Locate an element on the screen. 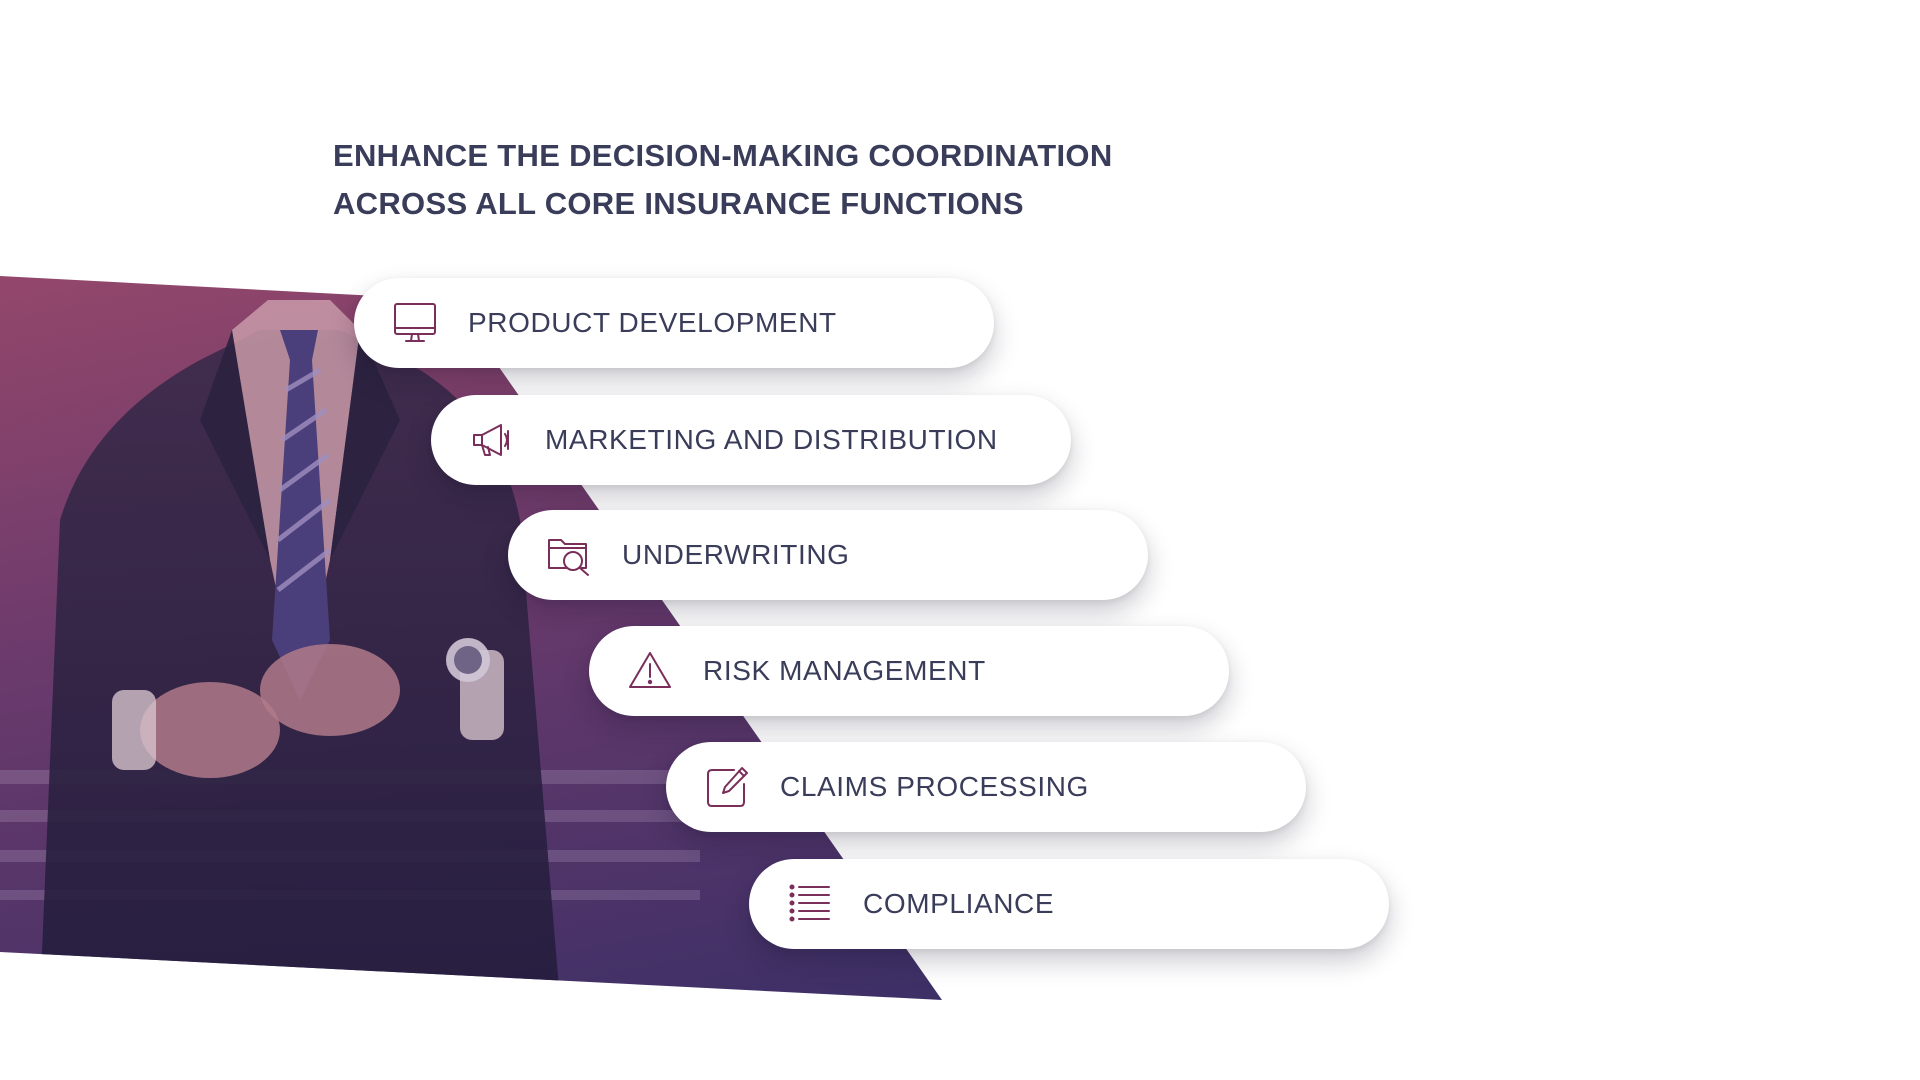 This screenshot has width=1920, height=1080. function-label: RISK MANAGEMENT is located at coordinates (844, 670).